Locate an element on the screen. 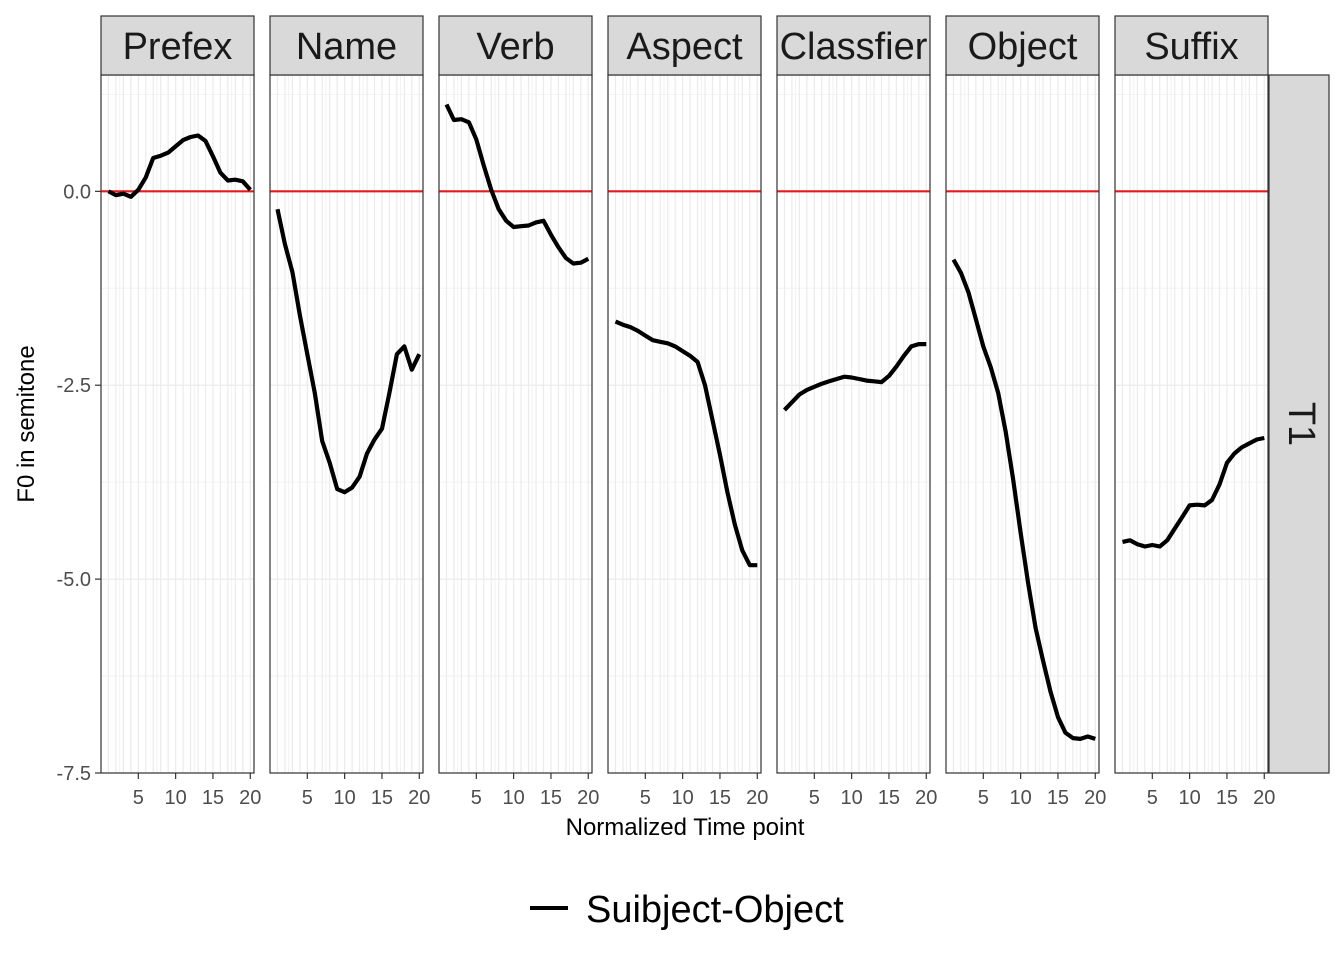  legend: Suibject-Object is located at coordinates (687, 910).